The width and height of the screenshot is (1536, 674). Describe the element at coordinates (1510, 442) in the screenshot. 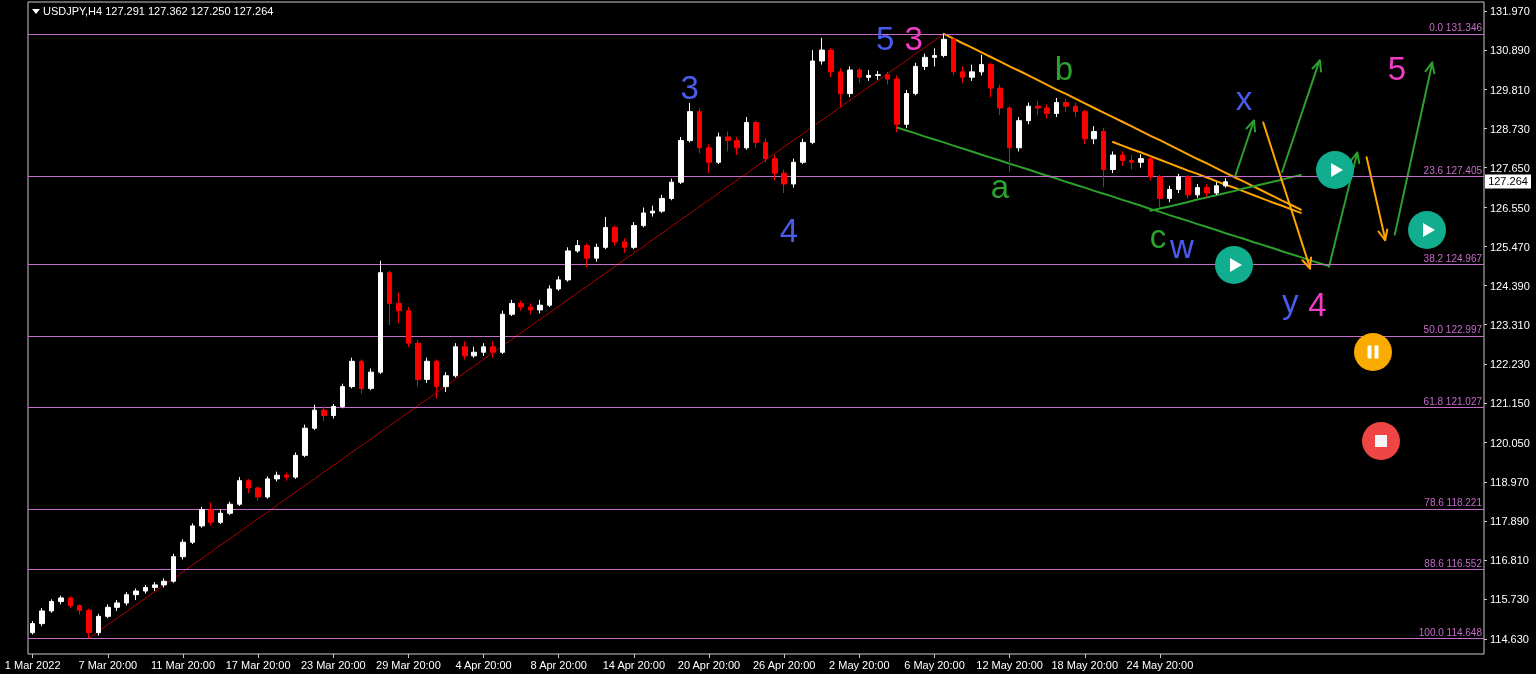

I see `y-tick-label: 120.050` at that location.